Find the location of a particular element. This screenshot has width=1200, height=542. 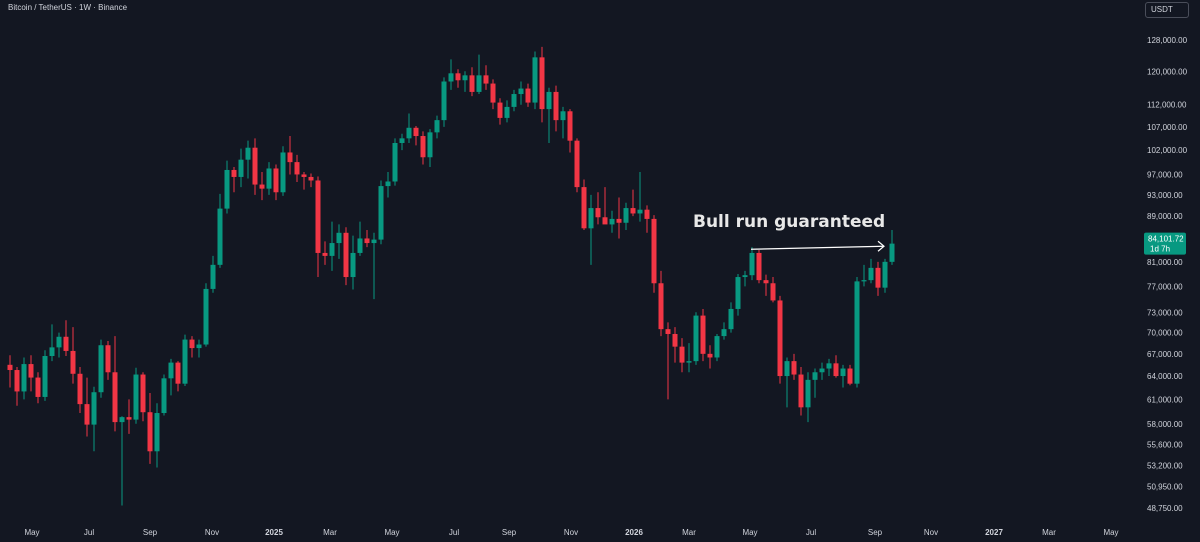

y-tick-label: 55,600.00 is located at coordinates (1165, 444).